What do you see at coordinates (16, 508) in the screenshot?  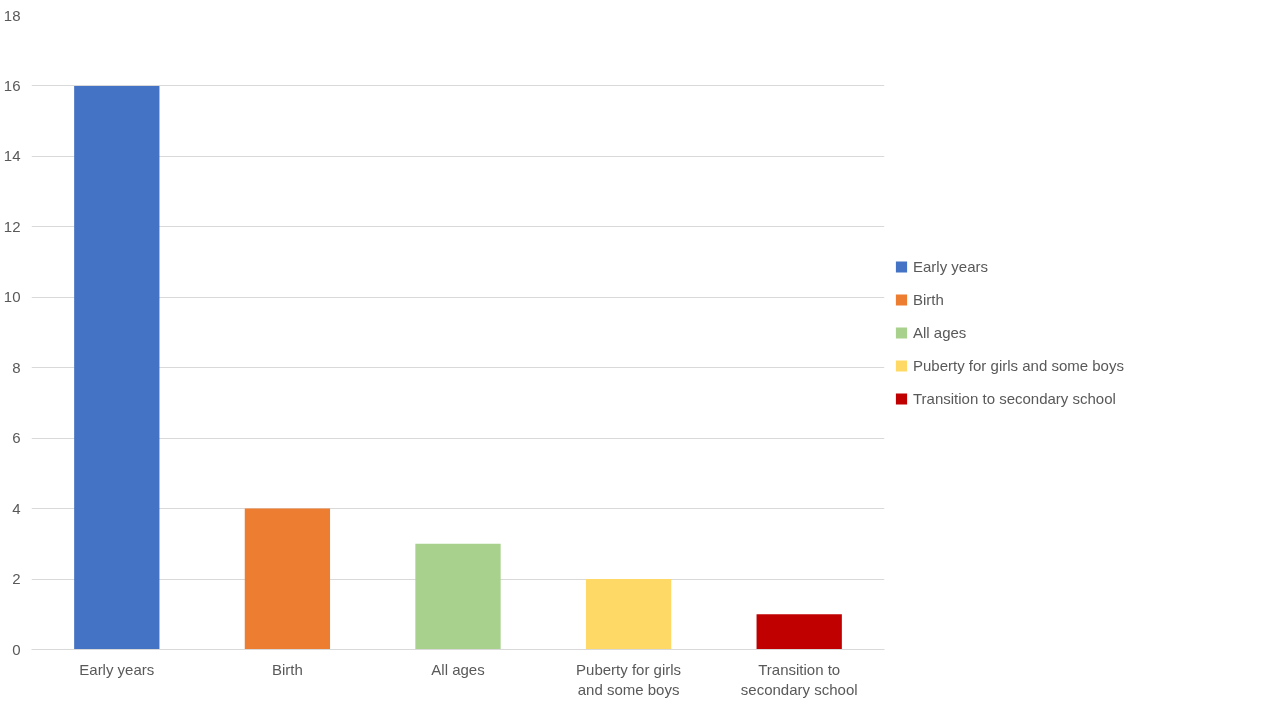 I see `y-tick-label: 4` at bounding box center [16, 508].